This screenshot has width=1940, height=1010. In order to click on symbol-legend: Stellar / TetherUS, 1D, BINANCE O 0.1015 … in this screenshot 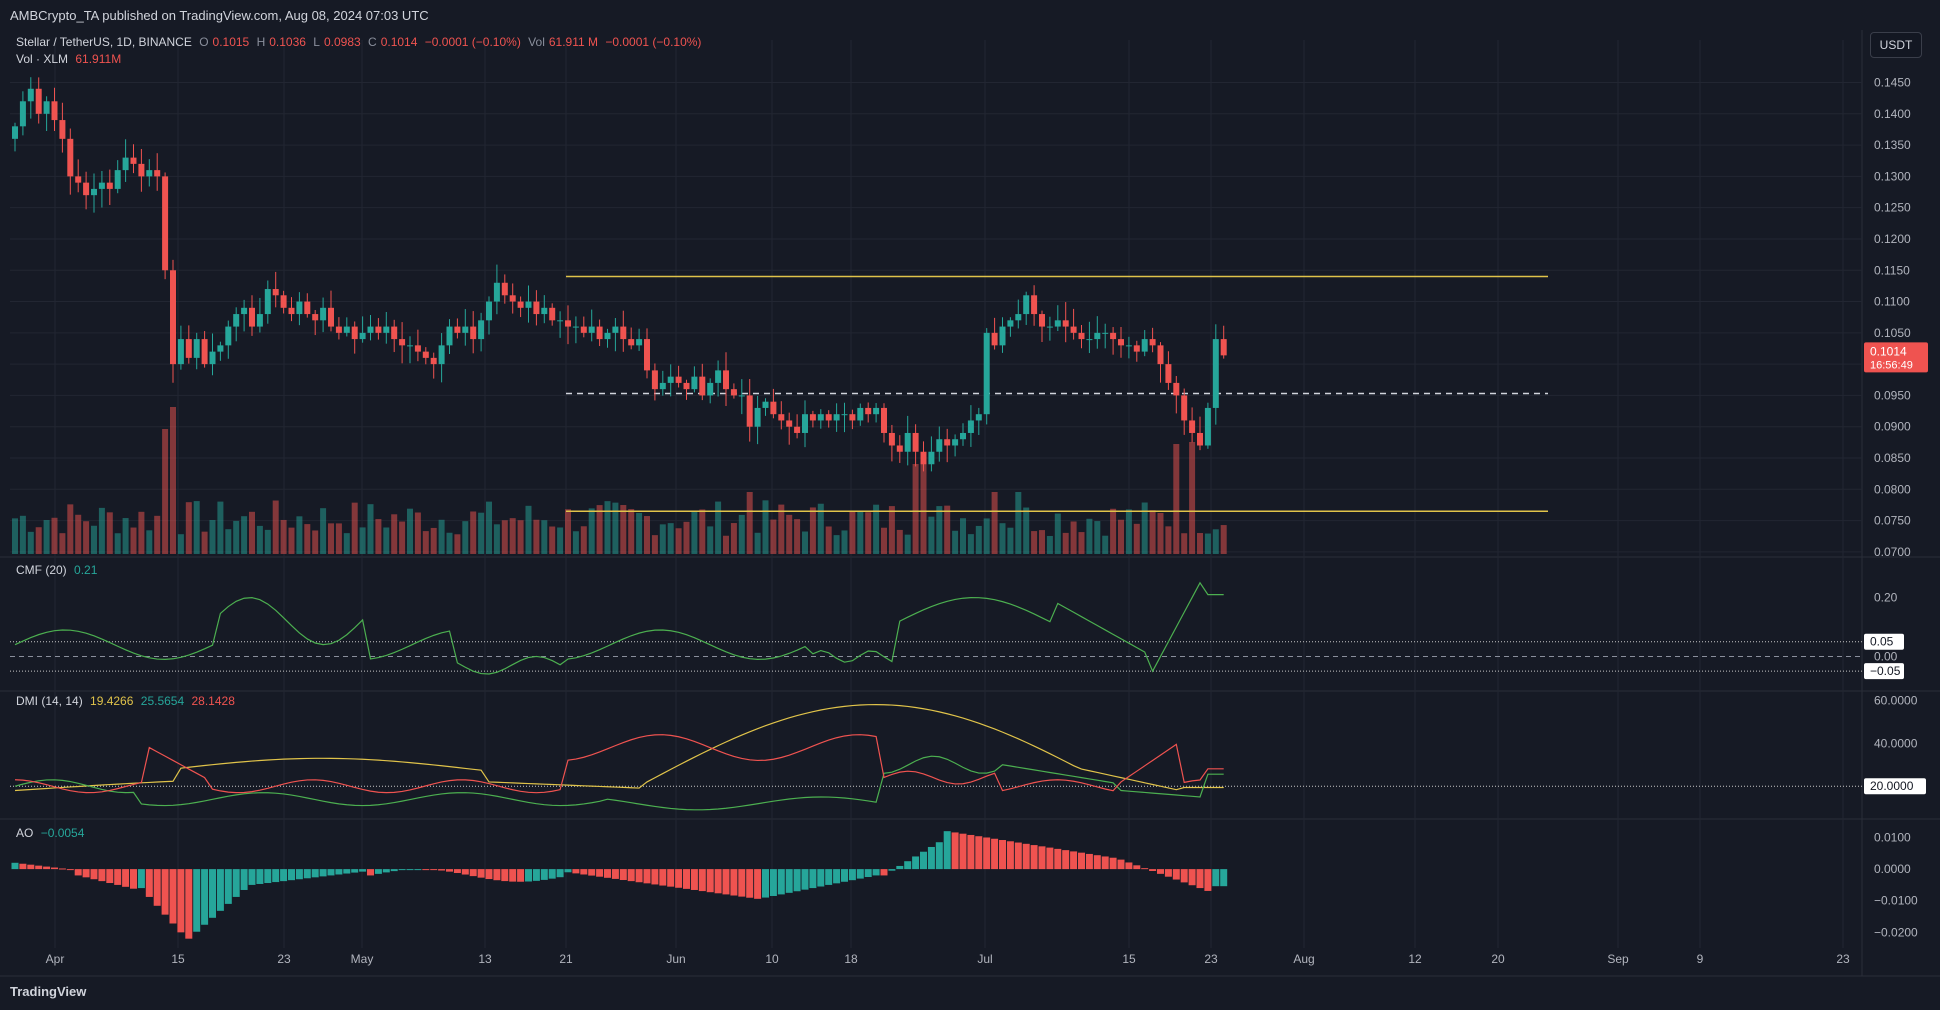, I will do `click(359, 42)`.